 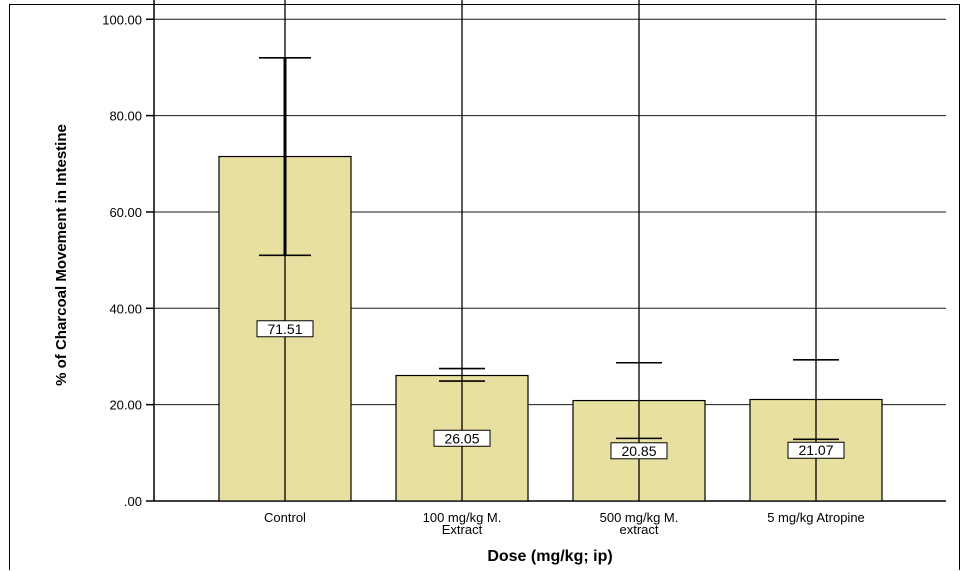 What do you see at coordinates (122, 260) in the screenshot?
I see `y-tick-labels: .00 20.00 40.00 60.00 80.00 100.00` at bounding box center [122, 260].